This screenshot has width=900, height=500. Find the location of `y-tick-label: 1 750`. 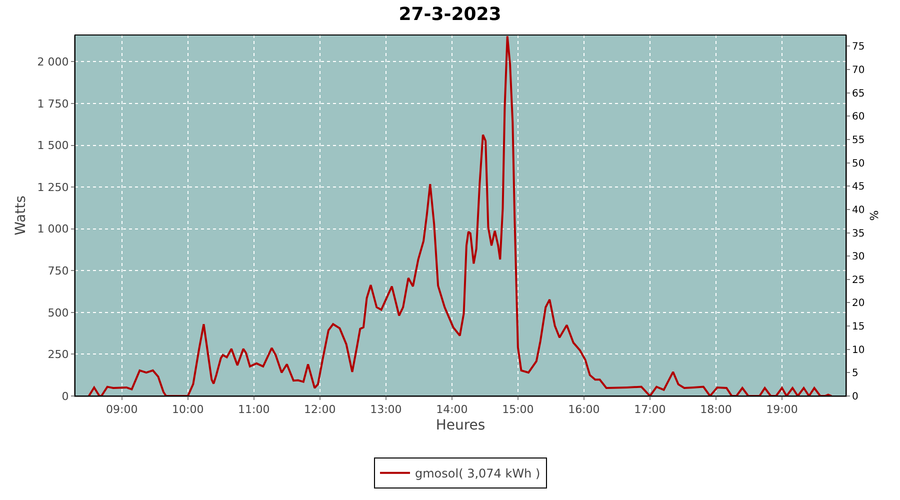

y-tick-label: 1 750 is located at coordinates (53, 103).